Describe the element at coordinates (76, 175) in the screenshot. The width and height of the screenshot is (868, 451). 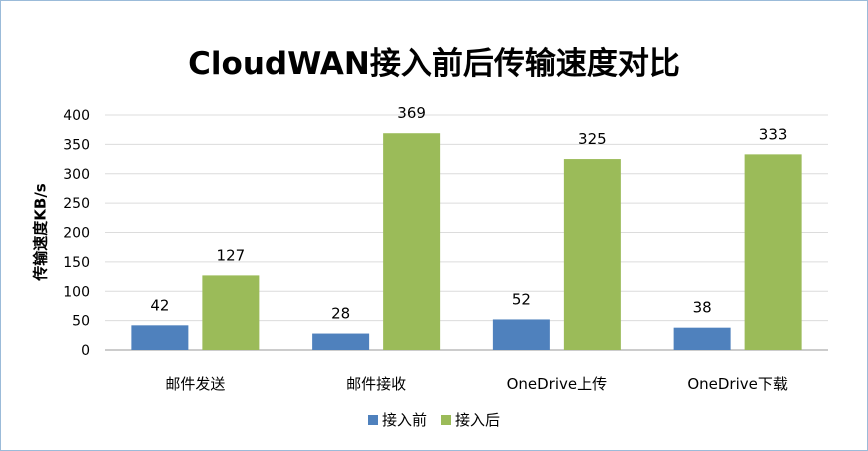
I see `y-tick-label: 300` at that location.